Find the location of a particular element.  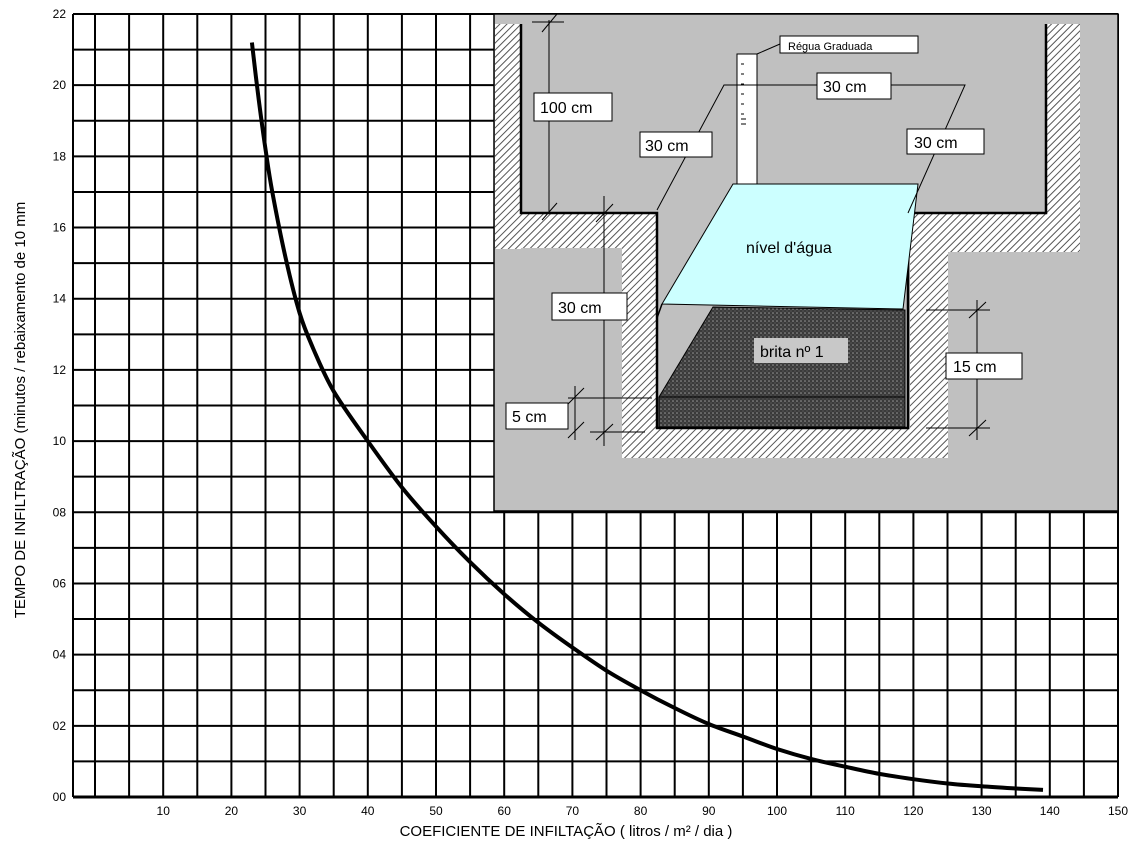

x-axis-ticks: 10 20 30 40 50 60 70 80 90 100 110 120 130 140 150 is located at coordinates (643, 811).